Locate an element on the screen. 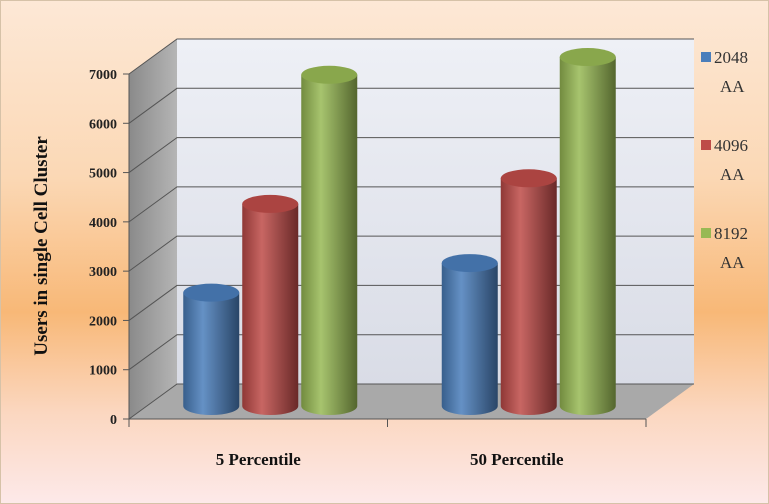 Image resolution: width=769 pixels, height=504 pixels. y-tick-label: 5000 is located at coordinates (103, 174).